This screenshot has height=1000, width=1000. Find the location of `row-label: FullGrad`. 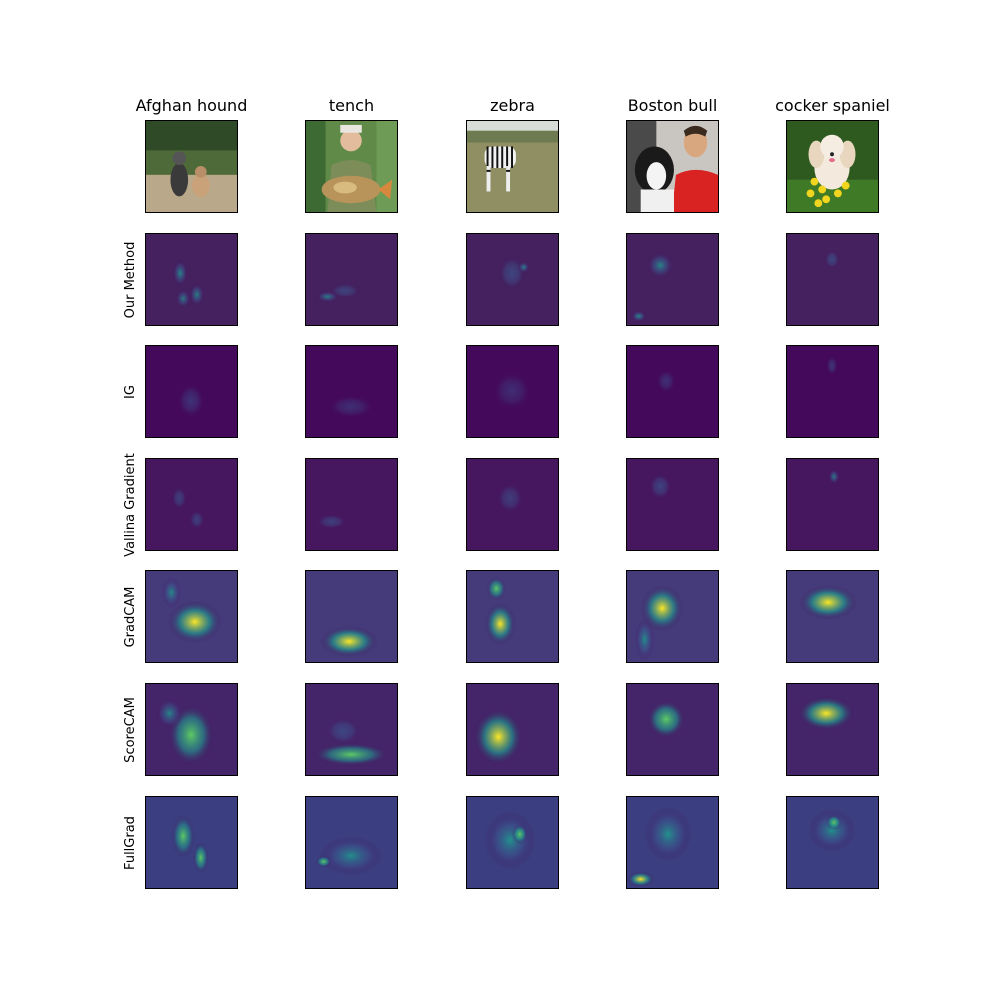

row-label: FullGrad is located at coordinates (130, 842).